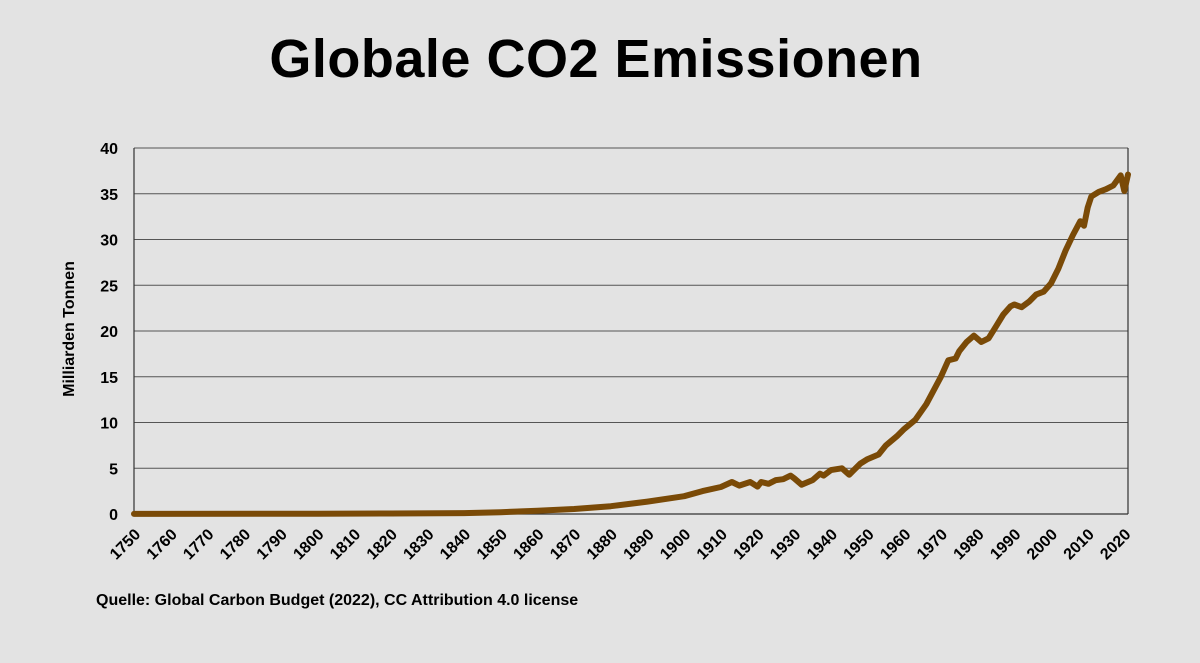 The image size is (1200, 663). Describe the element at coordinates (749, 544) in the screenshot. I see `x-tick-label: 1920` at that location.